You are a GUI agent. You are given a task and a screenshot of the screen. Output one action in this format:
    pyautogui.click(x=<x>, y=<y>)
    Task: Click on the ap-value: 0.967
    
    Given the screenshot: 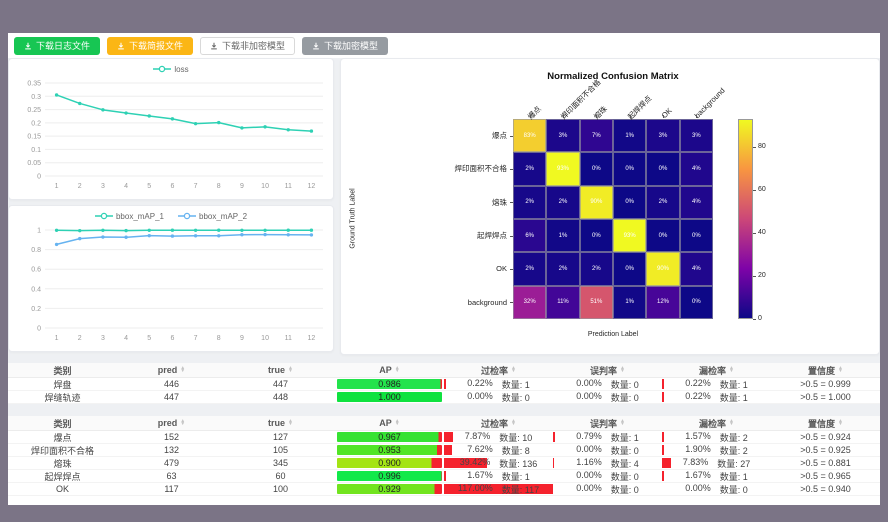 What is the action you would take?
    pyautogui.click(x=389, y=437)
    